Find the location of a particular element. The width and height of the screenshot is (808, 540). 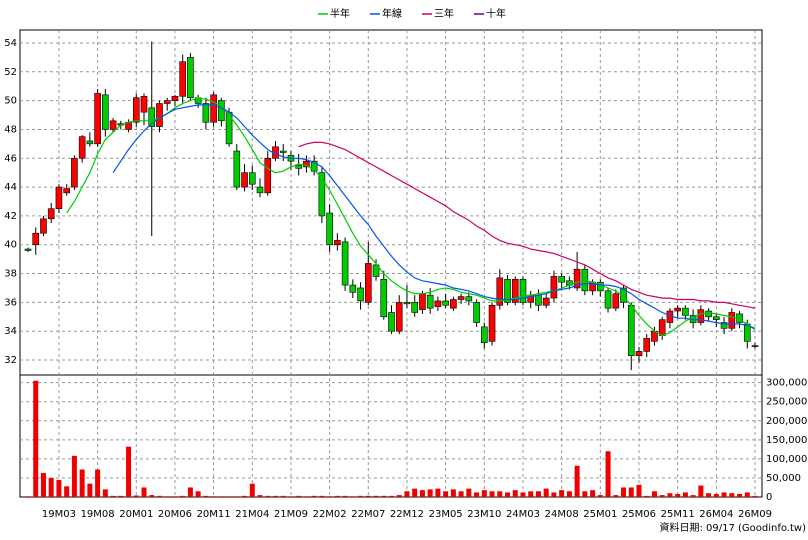

x-tick-label: 19M08 is located at coordinates (98, 514).